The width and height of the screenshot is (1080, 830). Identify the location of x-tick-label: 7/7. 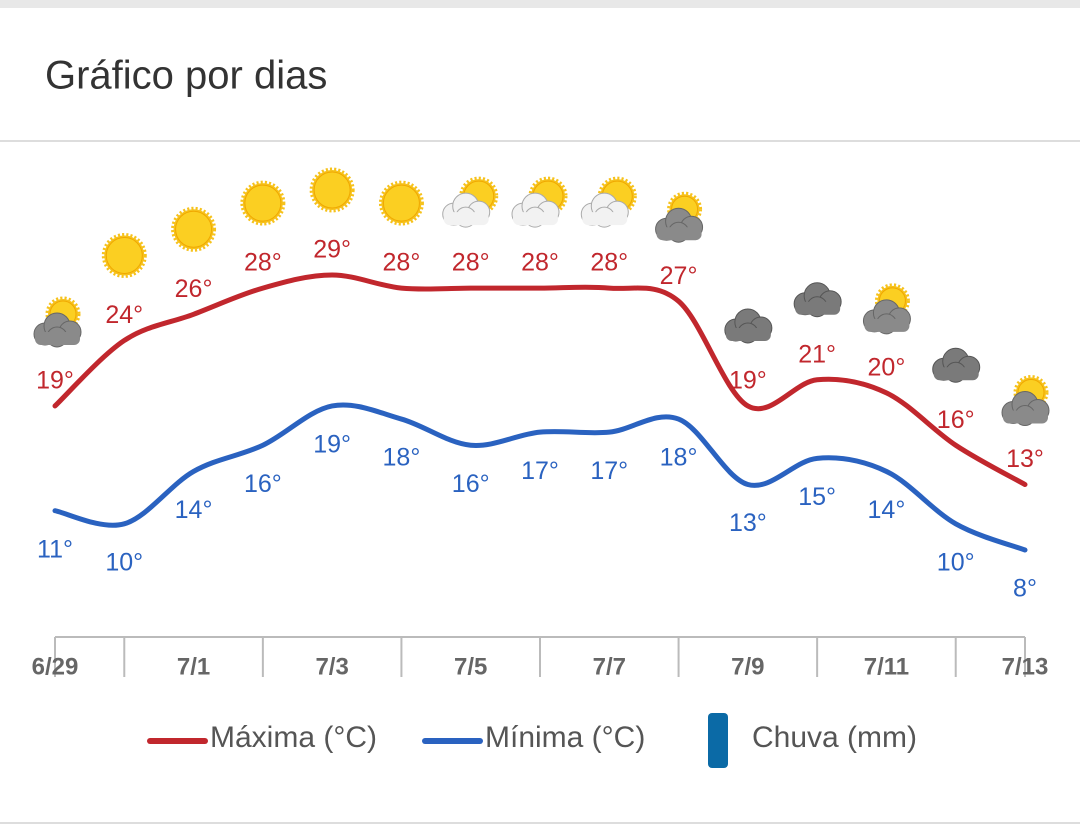
(609, 666).